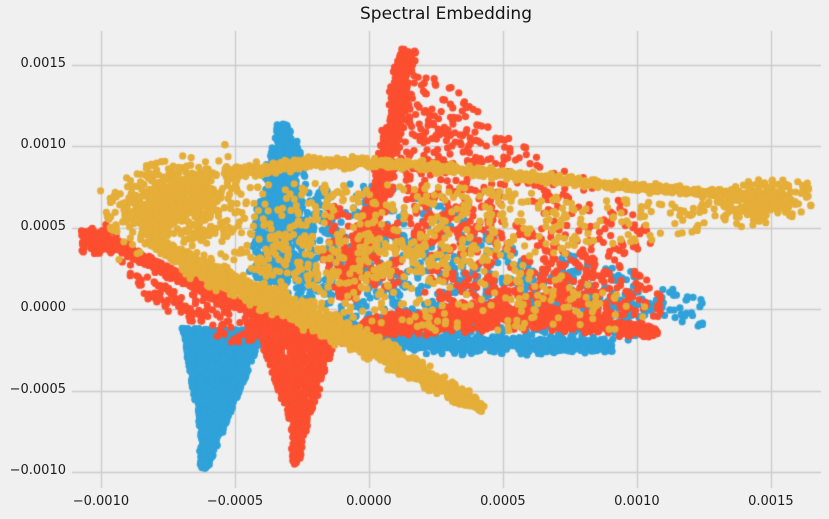 The height and width of the screenshot is (519, 829). Describe the element at coordinates (101, 501) in the screenshot. I see `x-tick-label: −0.0010` at that location.